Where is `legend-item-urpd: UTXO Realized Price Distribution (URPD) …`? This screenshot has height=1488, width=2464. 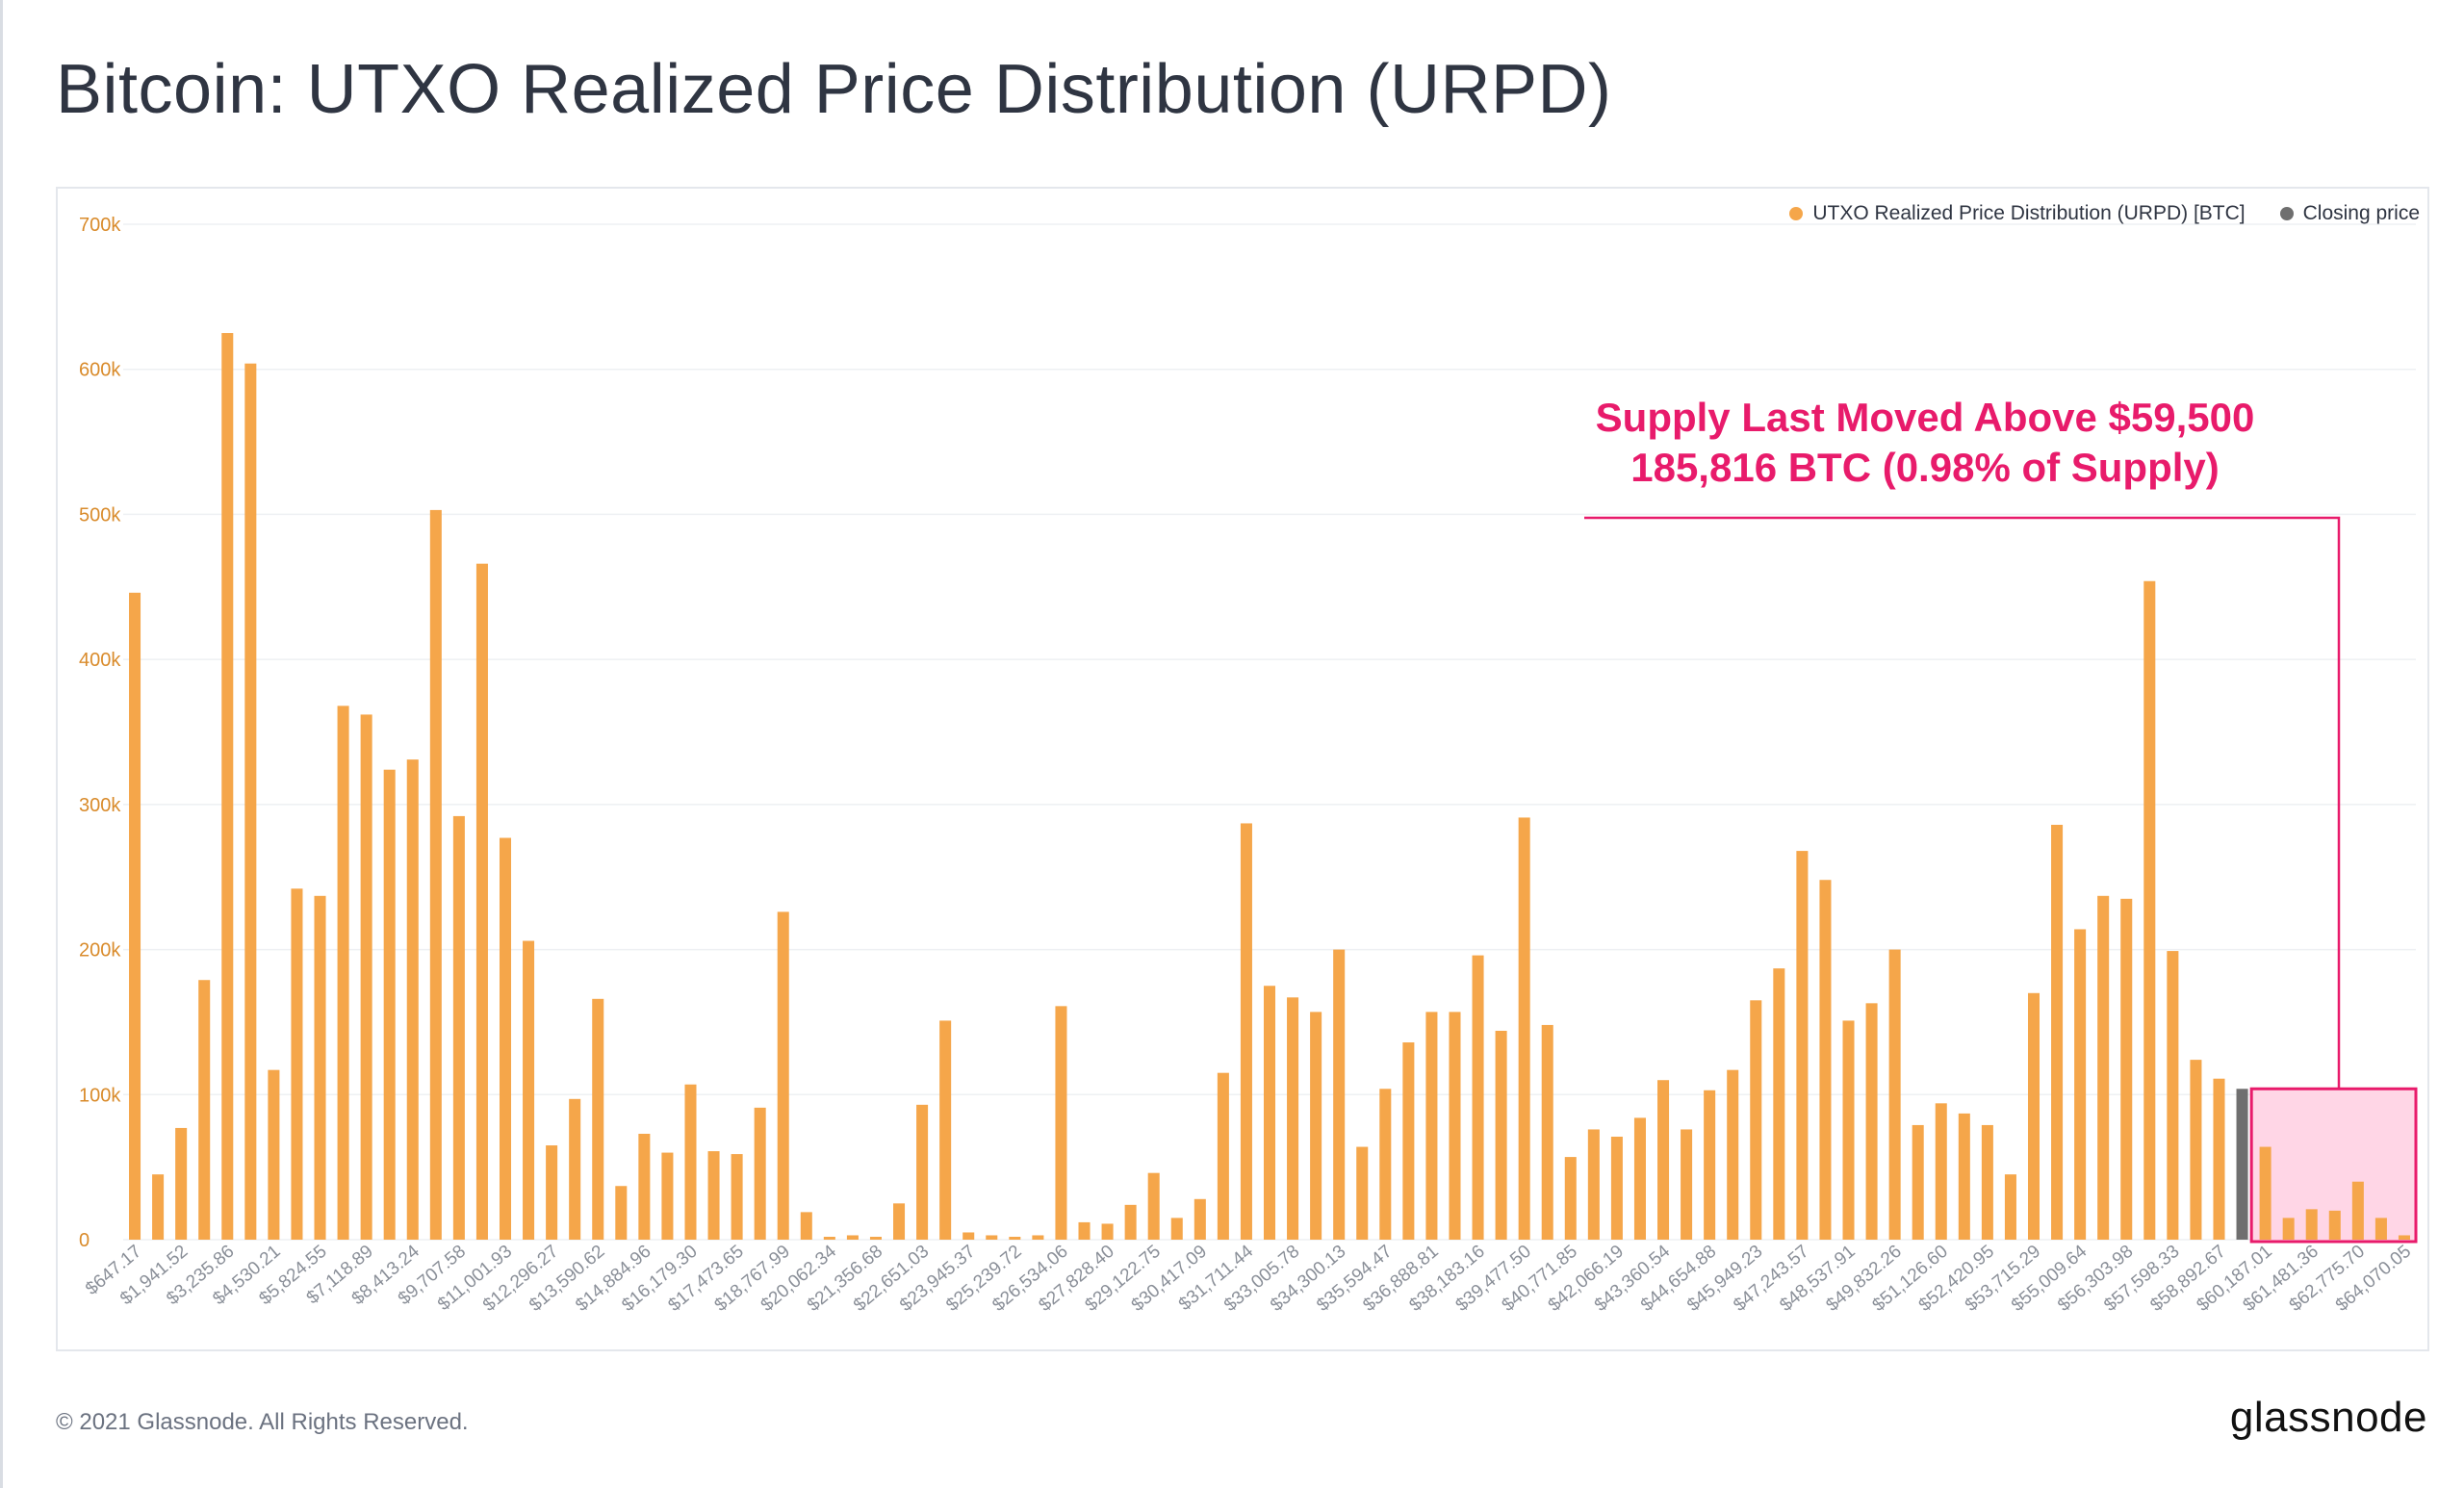 legend-item-urpd: UTXO Realized Price Distribution (URPD) … is located at coordinates (2017, 214).